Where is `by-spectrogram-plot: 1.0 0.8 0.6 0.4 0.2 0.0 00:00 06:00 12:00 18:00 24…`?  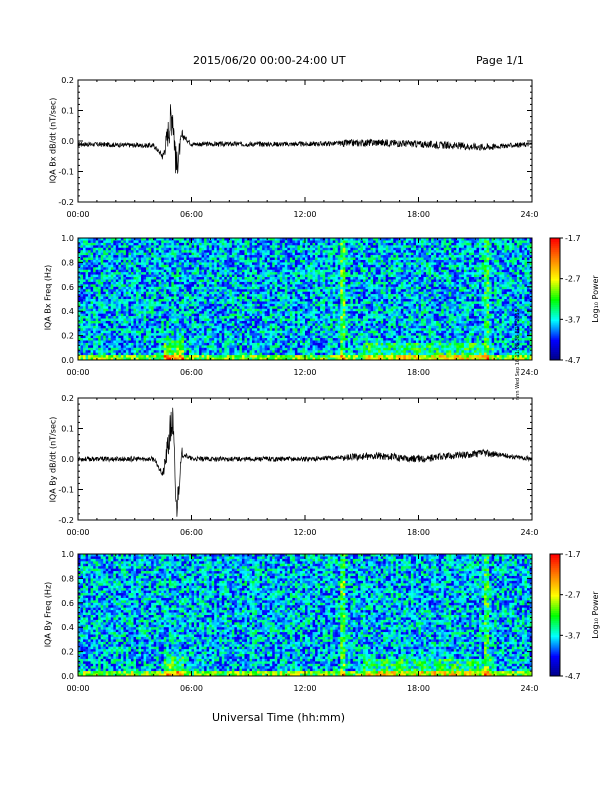 by-spectrogram-plot: 1.0 0.8 0.6 0.4 0.2 0.0 00:00 06:00 12:00 18:00 24… is located at coordinates (299, 621).